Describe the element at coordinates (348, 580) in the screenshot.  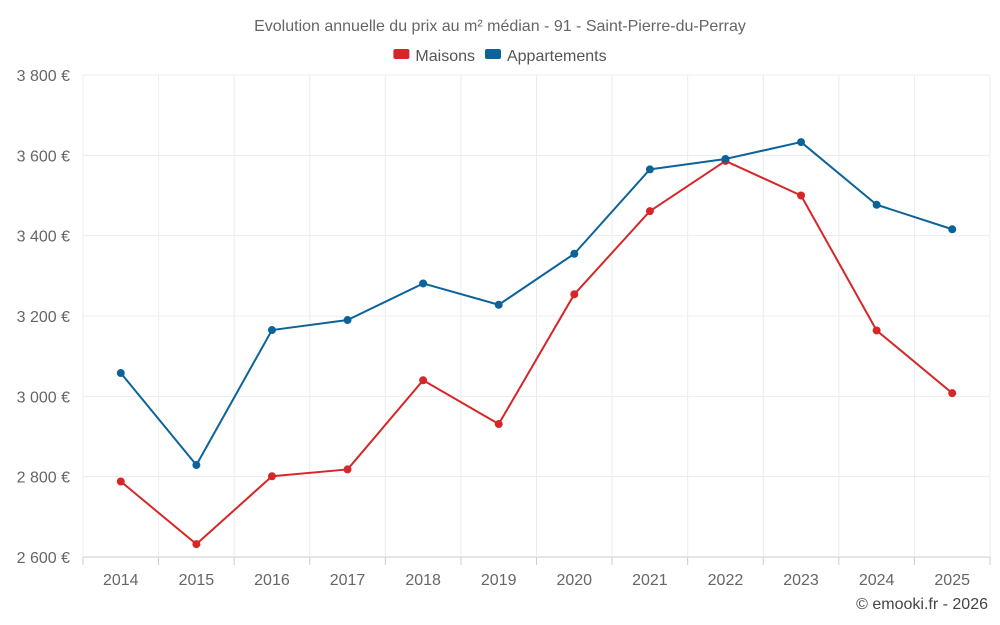
I see `x-tick-label: 2017` at that location.